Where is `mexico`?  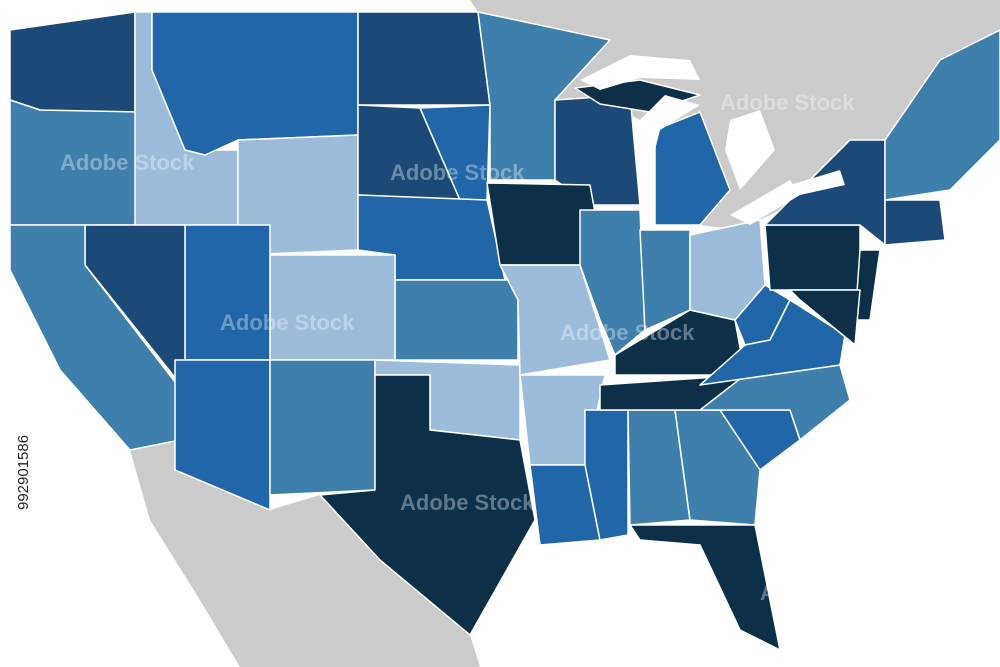
mexico is located at coordinates (305, 553).